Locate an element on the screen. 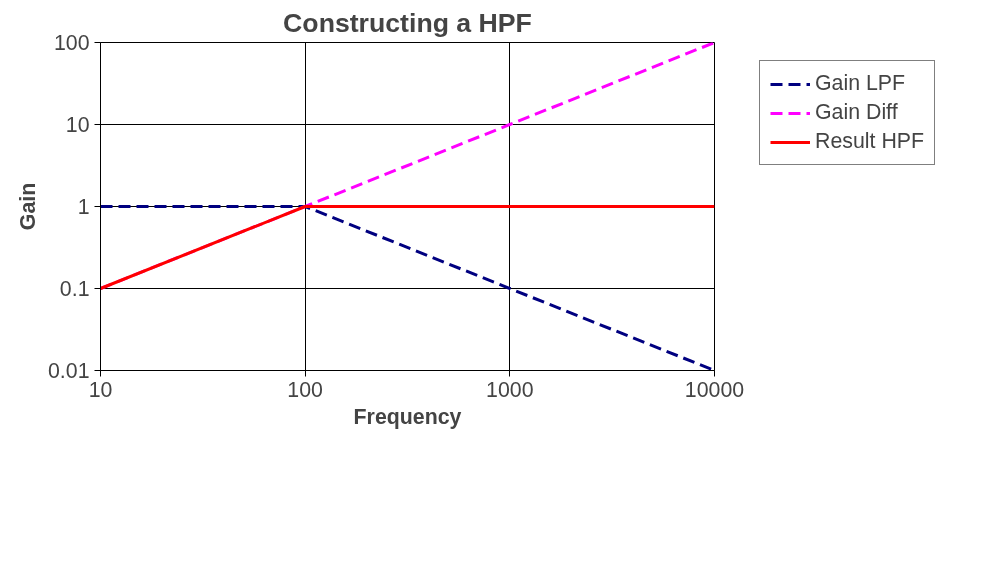 The width and height of the screenshot is (1005, 565). legend-label: Result HPF is located at coordinates (870, 141).